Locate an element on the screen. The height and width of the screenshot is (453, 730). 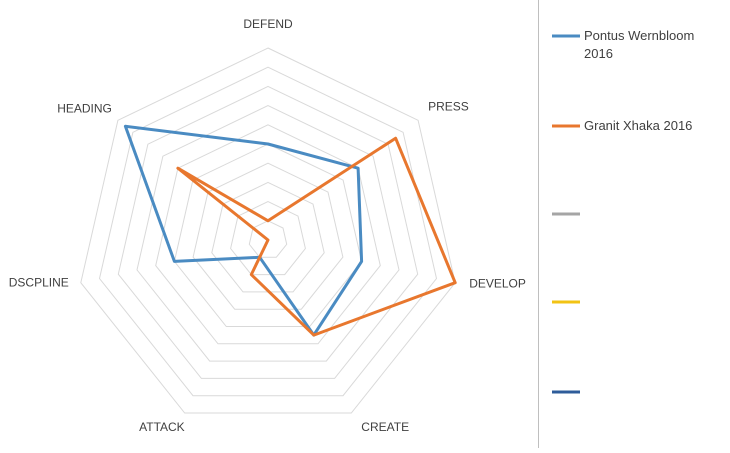
axis-label-create: CREATE is located at coordinates (385, 427).